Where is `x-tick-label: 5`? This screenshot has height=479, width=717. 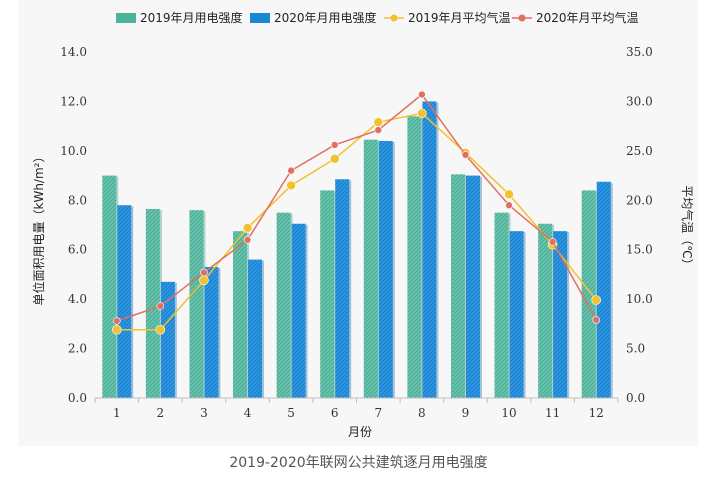
x-tick-label: 5 is located at coordinates (291, 413).